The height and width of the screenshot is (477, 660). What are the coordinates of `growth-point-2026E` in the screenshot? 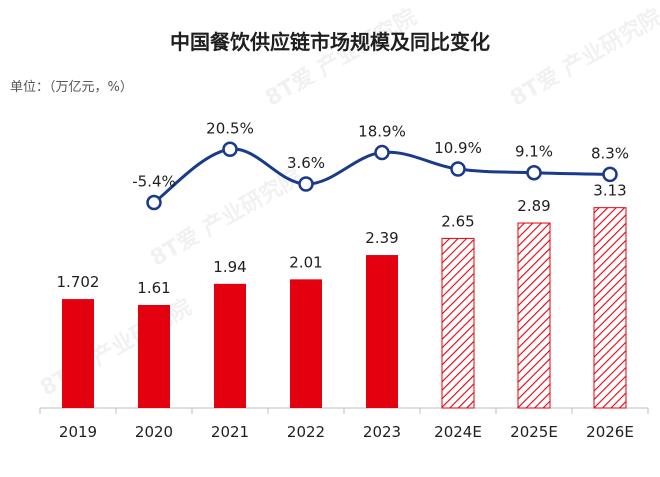 It's located at (610, 174).